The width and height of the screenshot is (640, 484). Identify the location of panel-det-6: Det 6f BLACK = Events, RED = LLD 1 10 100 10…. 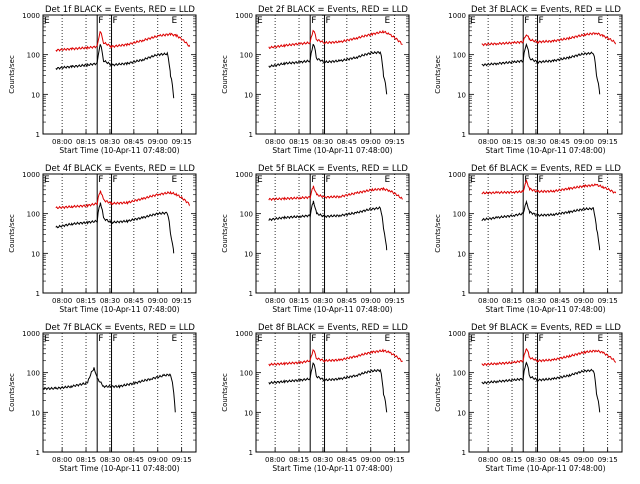
(528, 239).